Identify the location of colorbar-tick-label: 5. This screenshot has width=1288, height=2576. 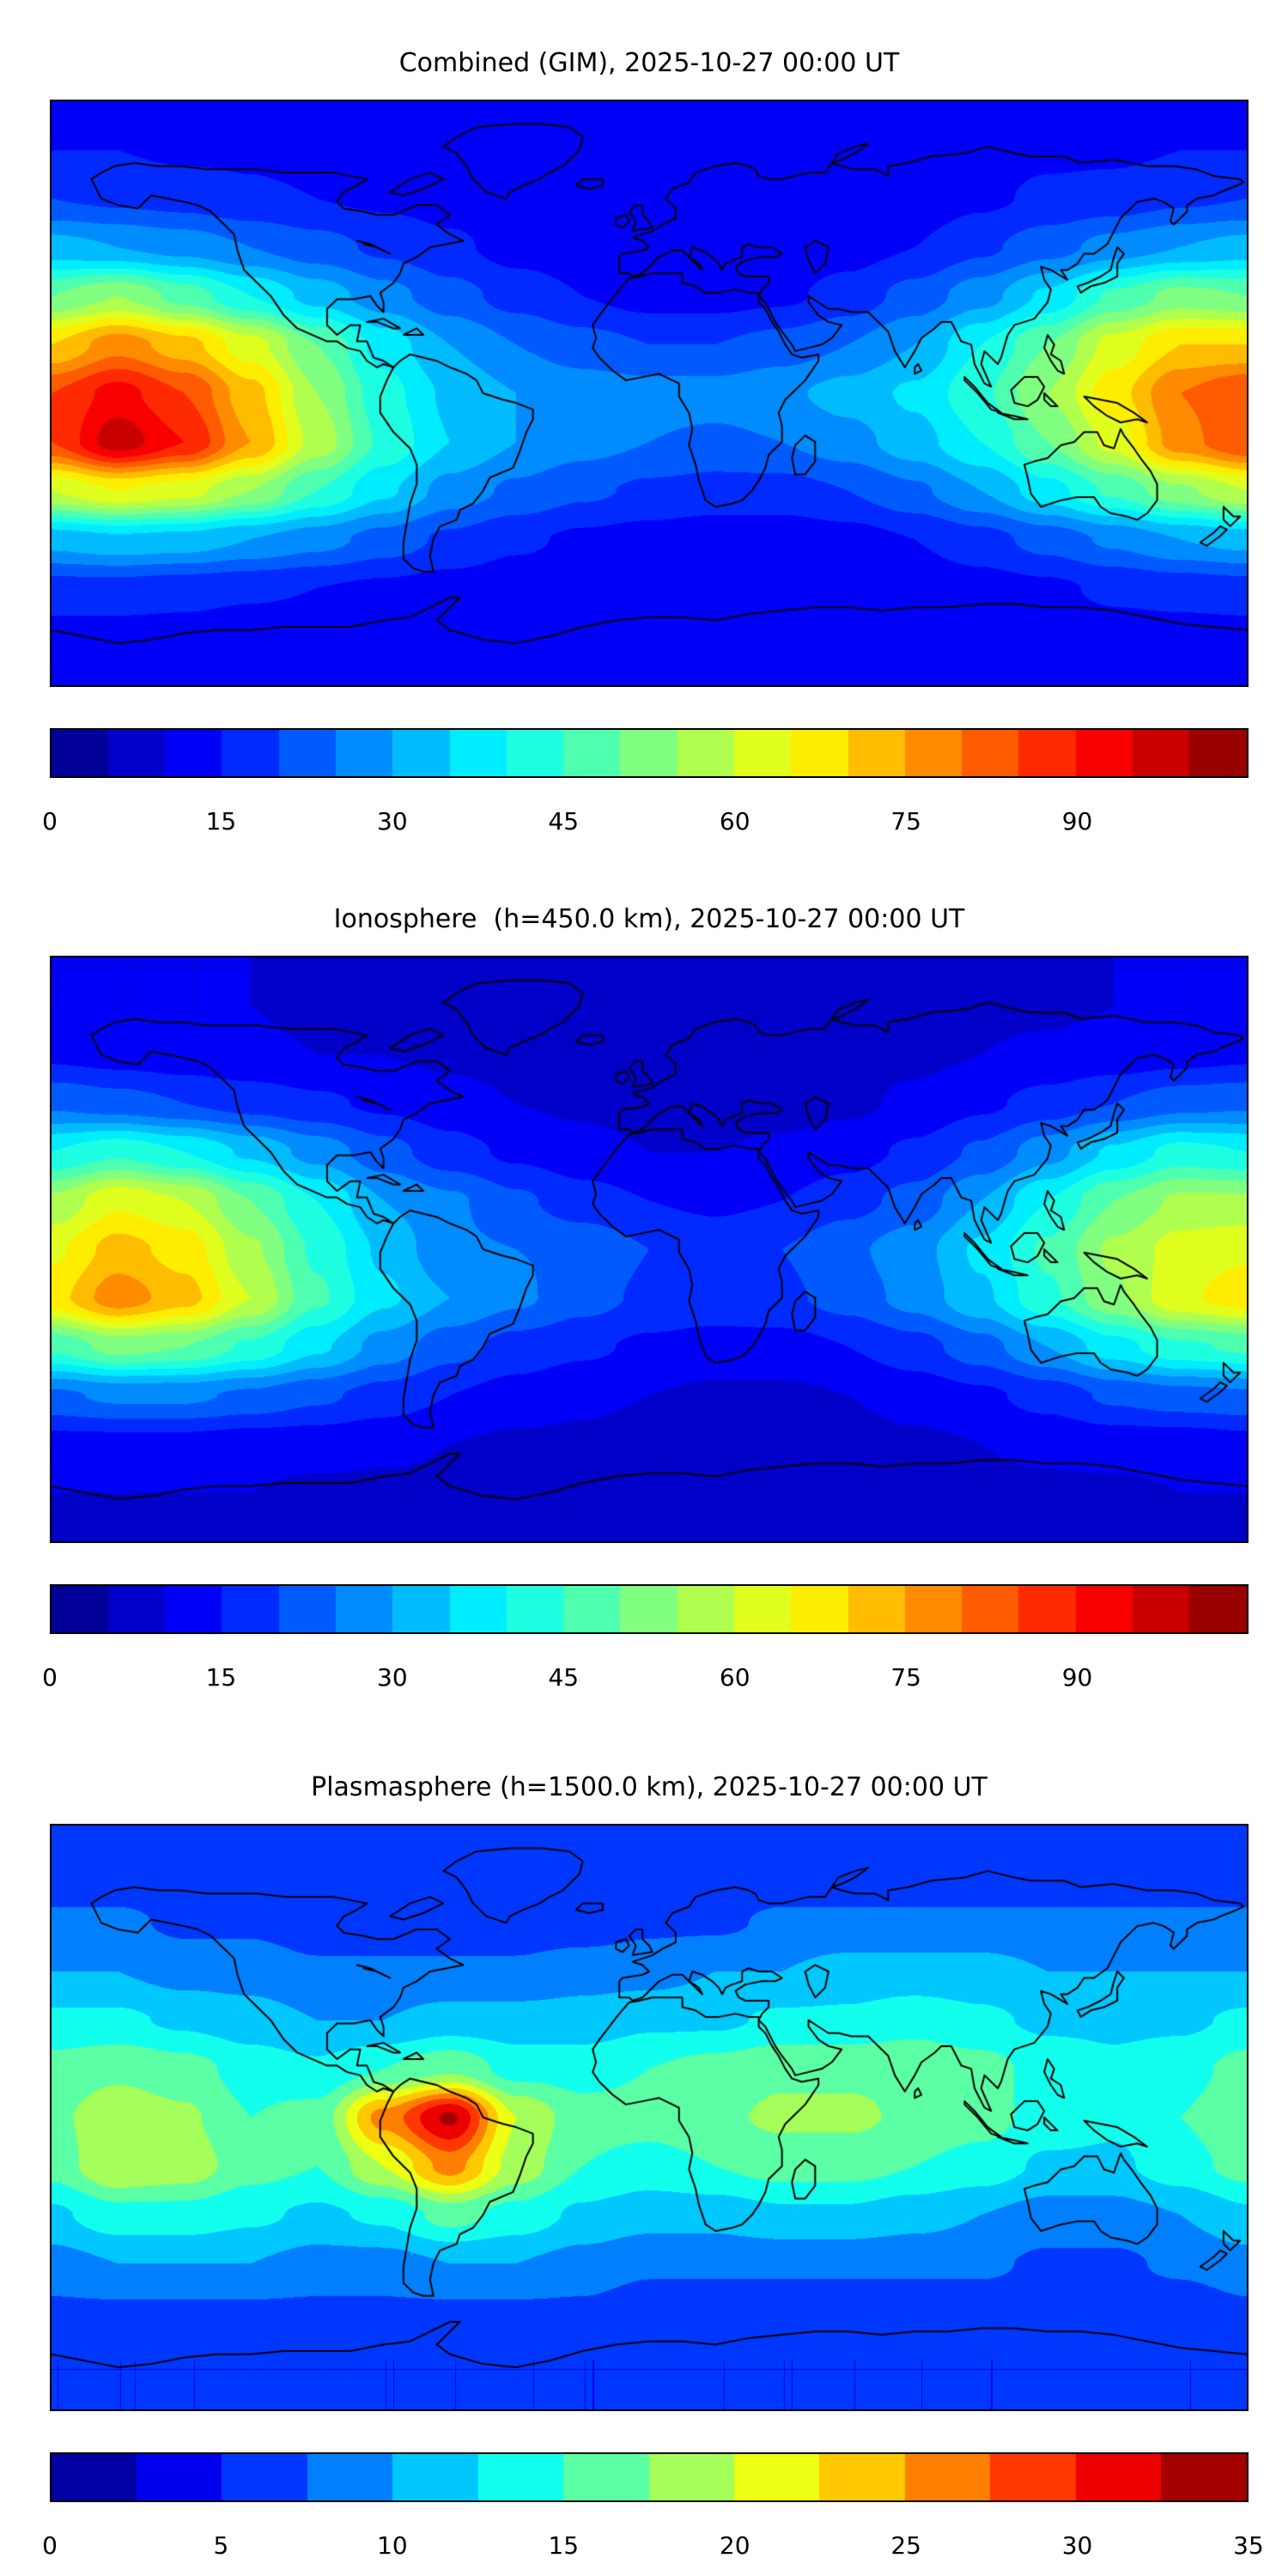
(221, 2545).